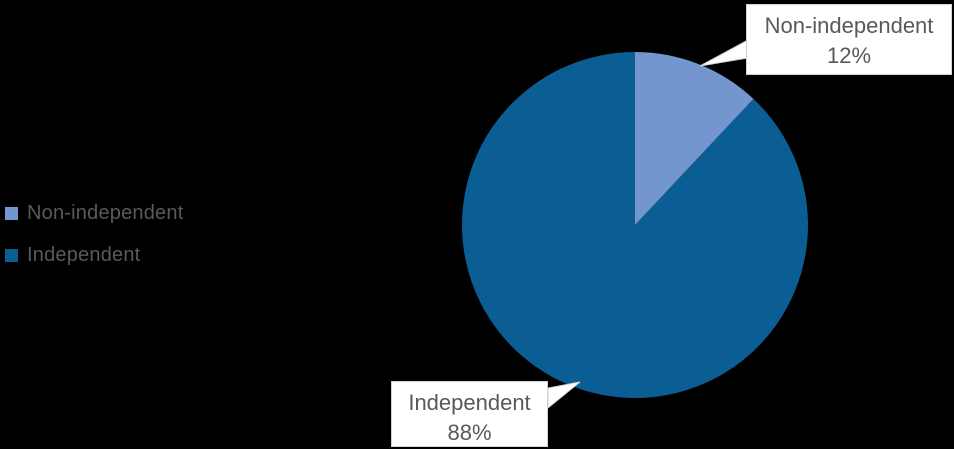  Describe the element at coordinates (11, 213) in the screenshot. I see `legend-swatch-non-independent` at that location.